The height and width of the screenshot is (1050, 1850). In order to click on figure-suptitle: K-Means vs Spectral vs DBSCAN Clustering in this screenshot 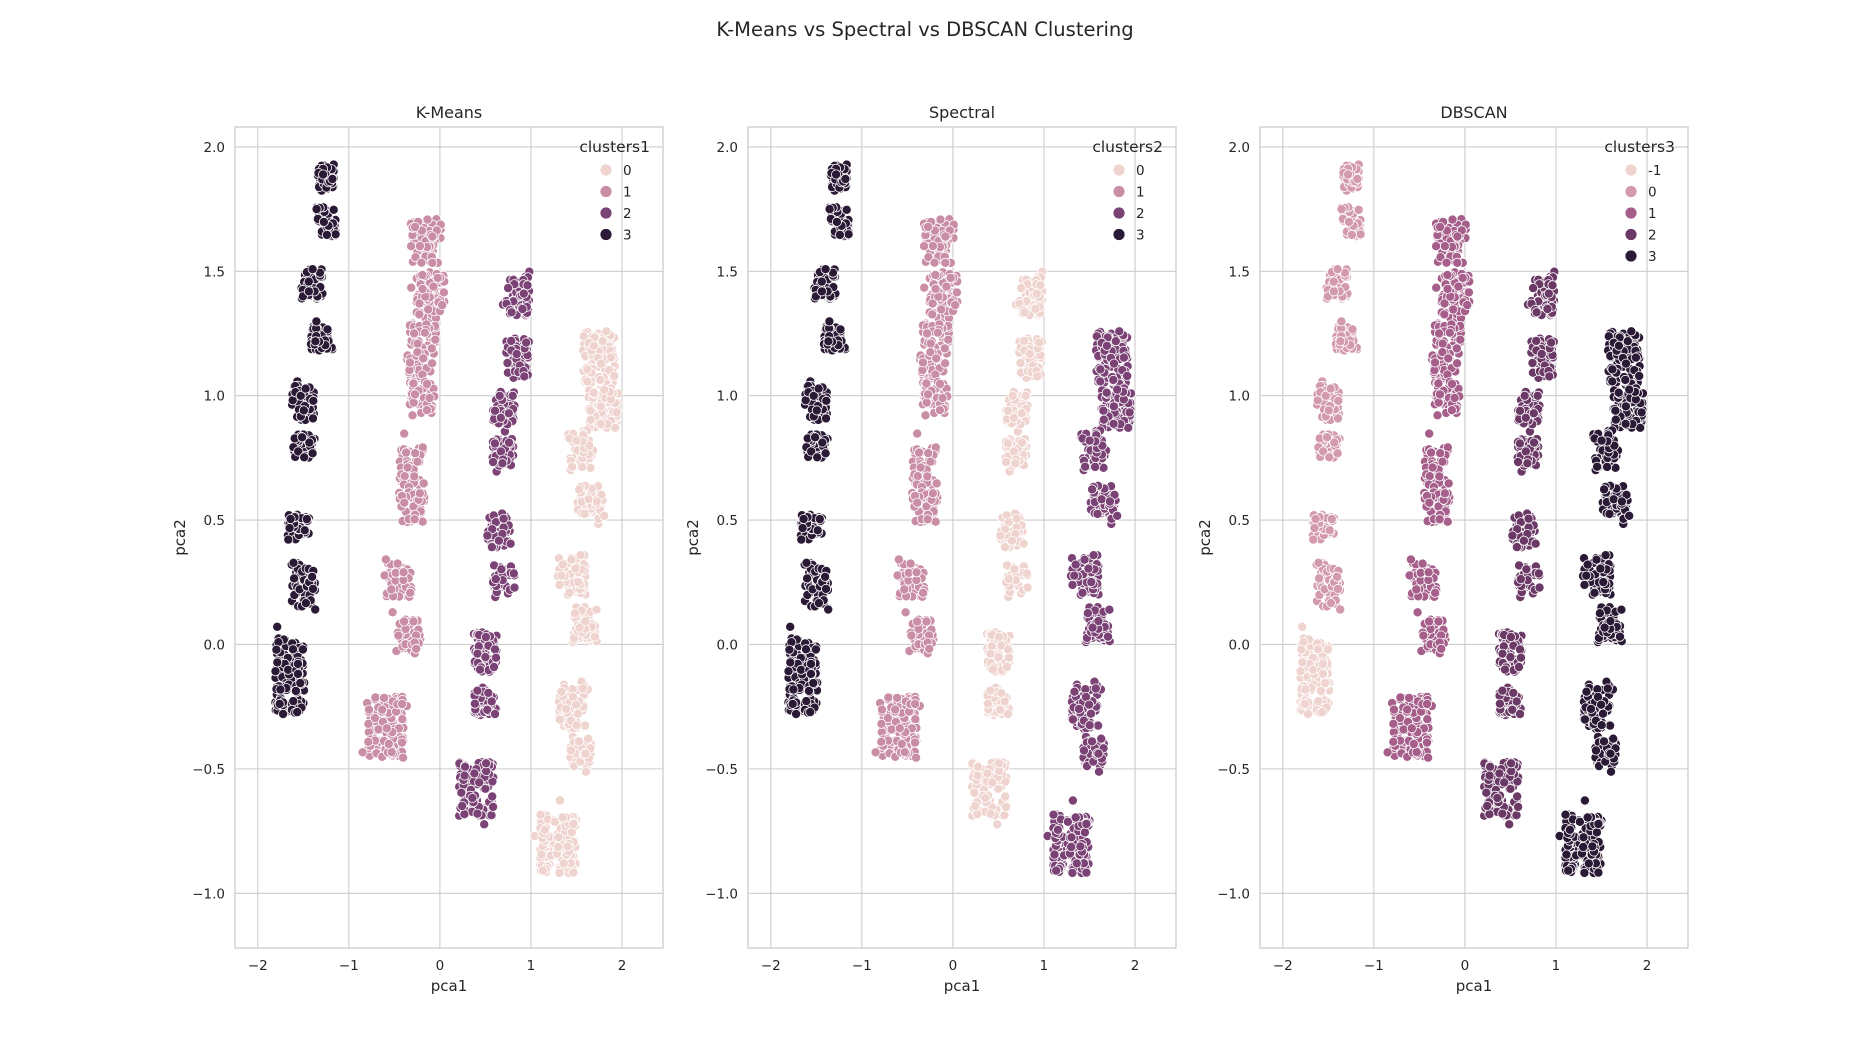, I will do `click(924, 29)`.